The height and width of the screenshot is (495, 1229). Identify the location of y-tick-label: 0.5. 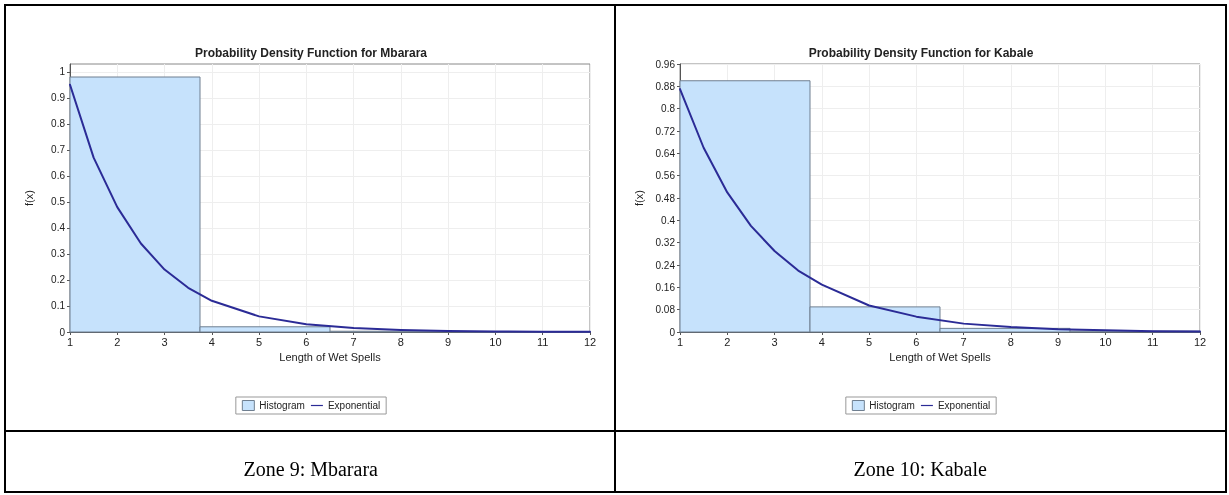
(58, 202).